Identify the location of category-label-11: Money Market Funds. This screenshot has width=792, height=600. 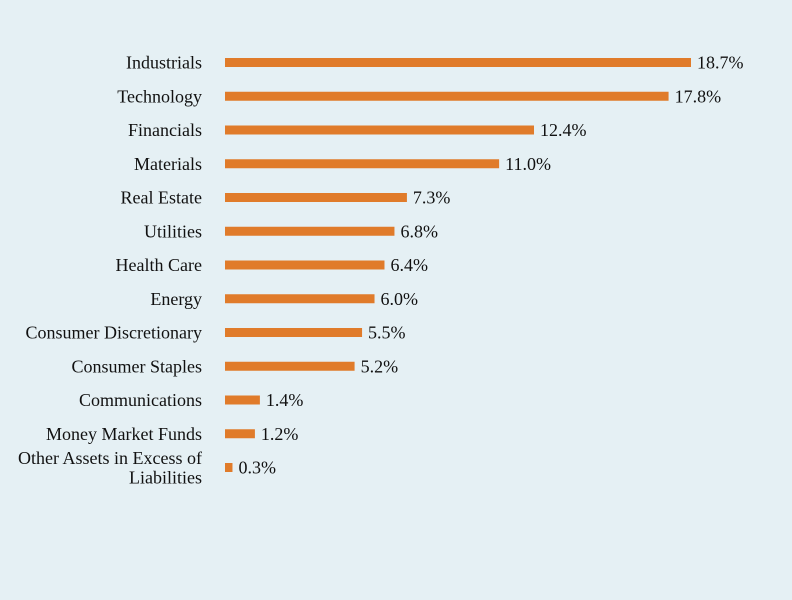
(124, 434).